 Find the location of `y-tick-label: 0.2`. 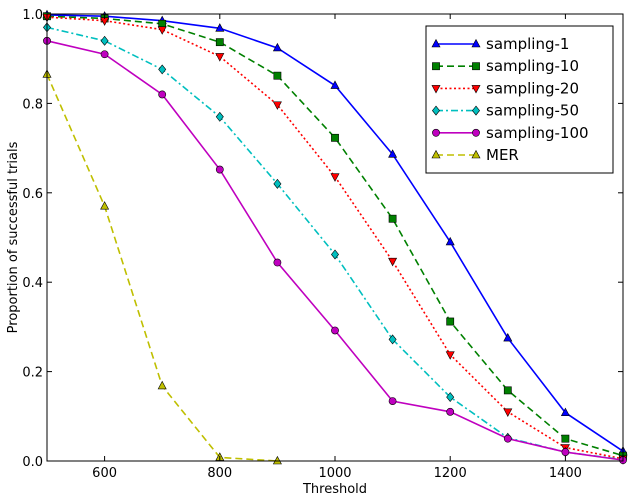

y-tick-label: 0.2 is located at coordinates (32, 373).